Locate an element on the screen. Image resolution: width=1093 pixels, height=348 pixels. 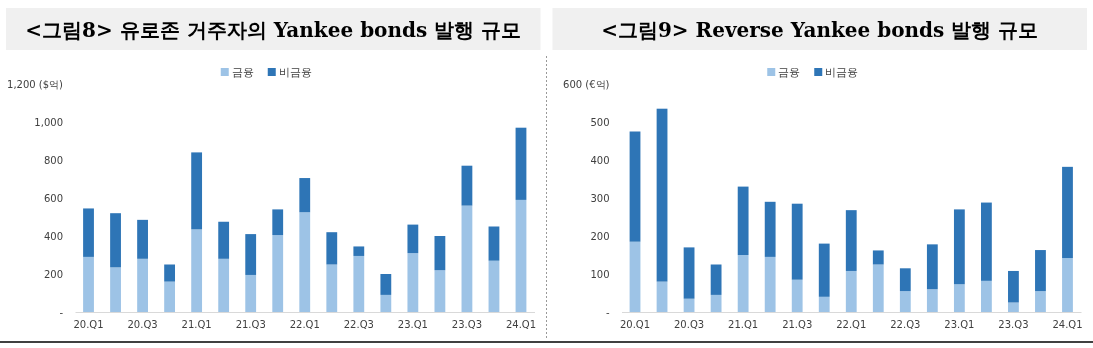
y-tick-label: 600 is located at coordinates (53, 198).